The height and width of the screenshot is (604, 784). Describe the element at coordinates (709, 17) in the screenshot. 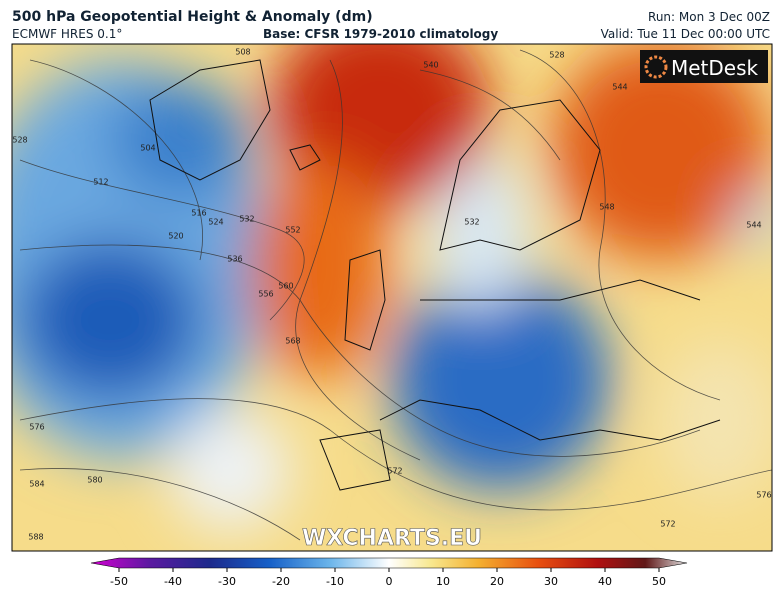

I see `run: Run: Mon 3 Dec 00Z` at that location.